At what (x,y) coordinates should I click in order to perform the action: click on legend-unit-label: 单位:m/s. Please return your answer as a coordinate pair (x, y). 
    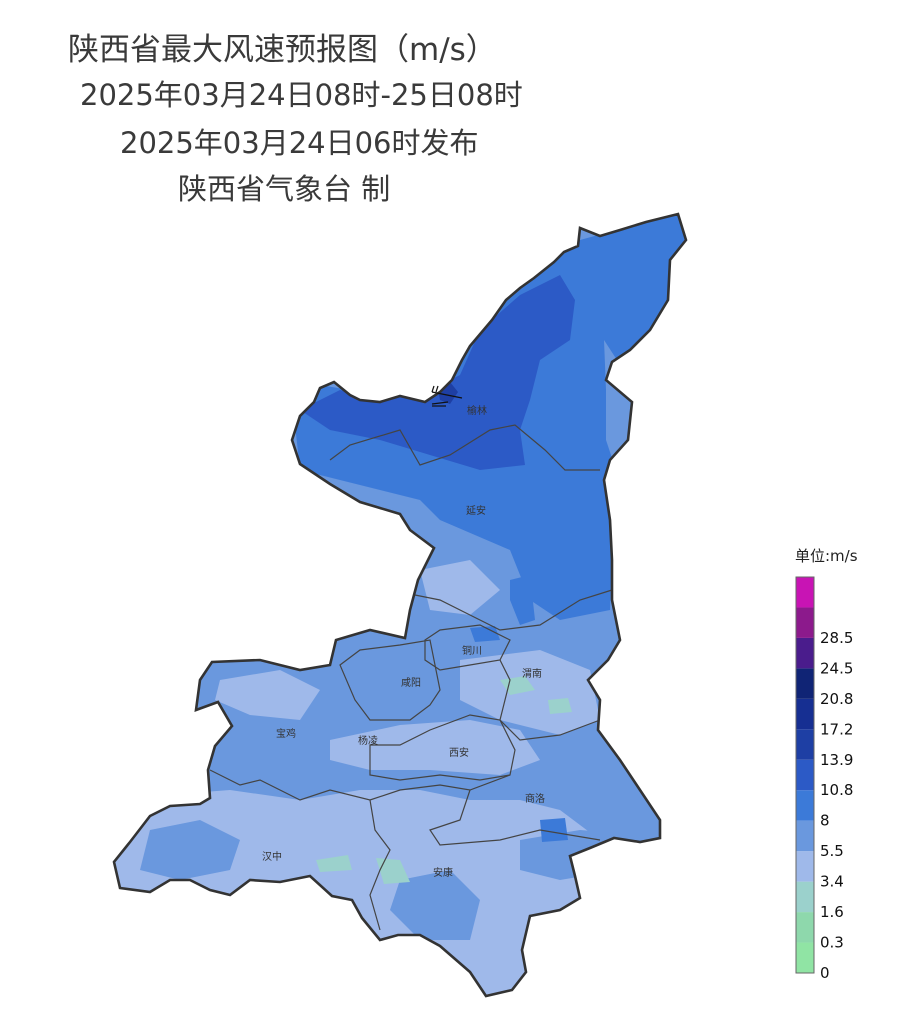
    Looking at the image, I should click on (826, 556).